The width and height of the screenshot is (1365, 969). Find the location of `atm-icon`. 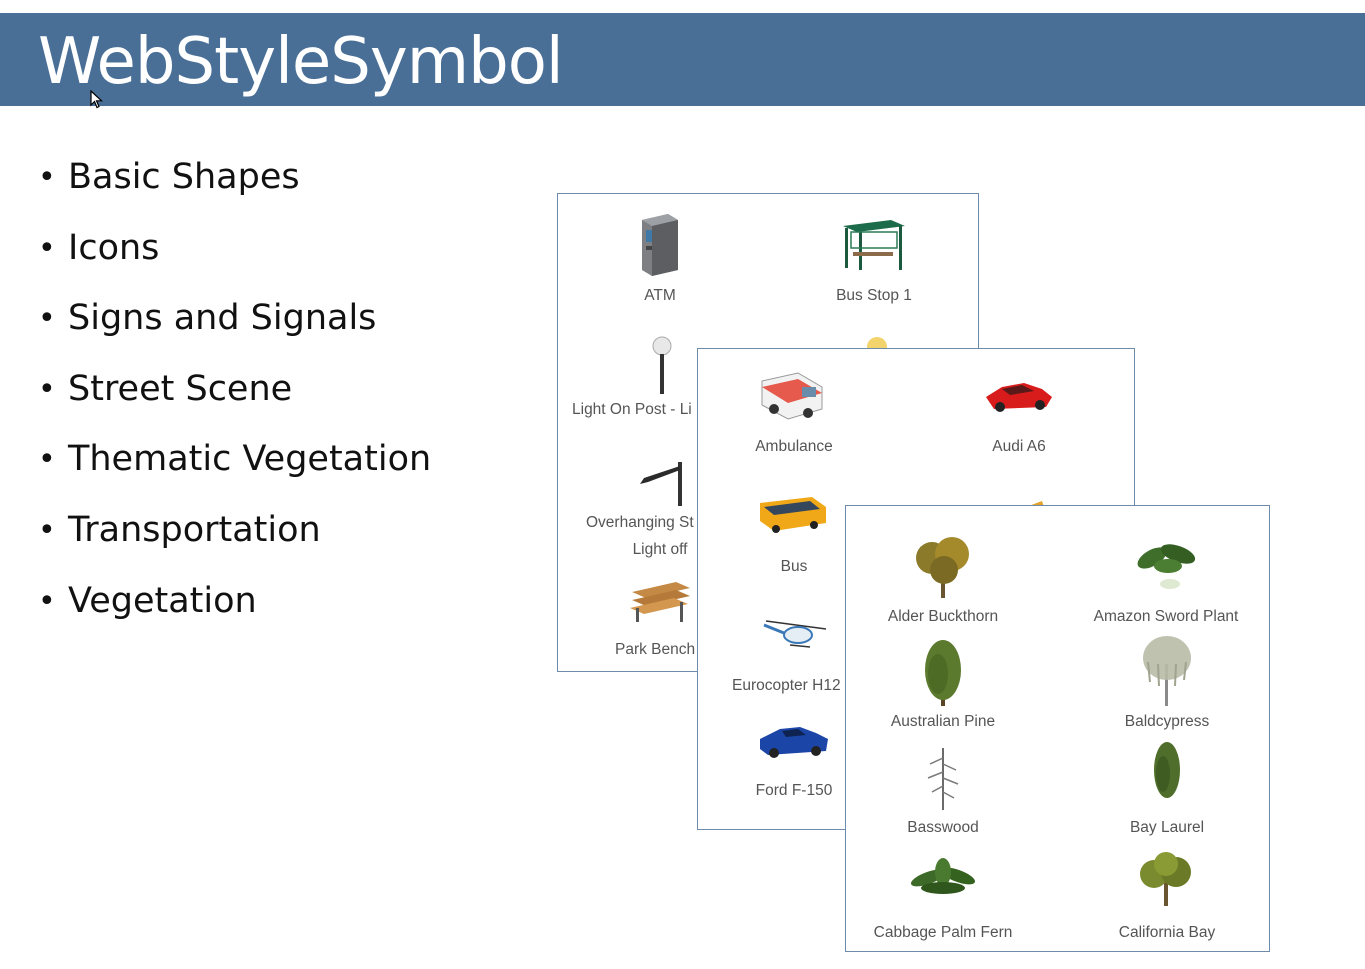

atm-icon is located at coordinates (660, 245).